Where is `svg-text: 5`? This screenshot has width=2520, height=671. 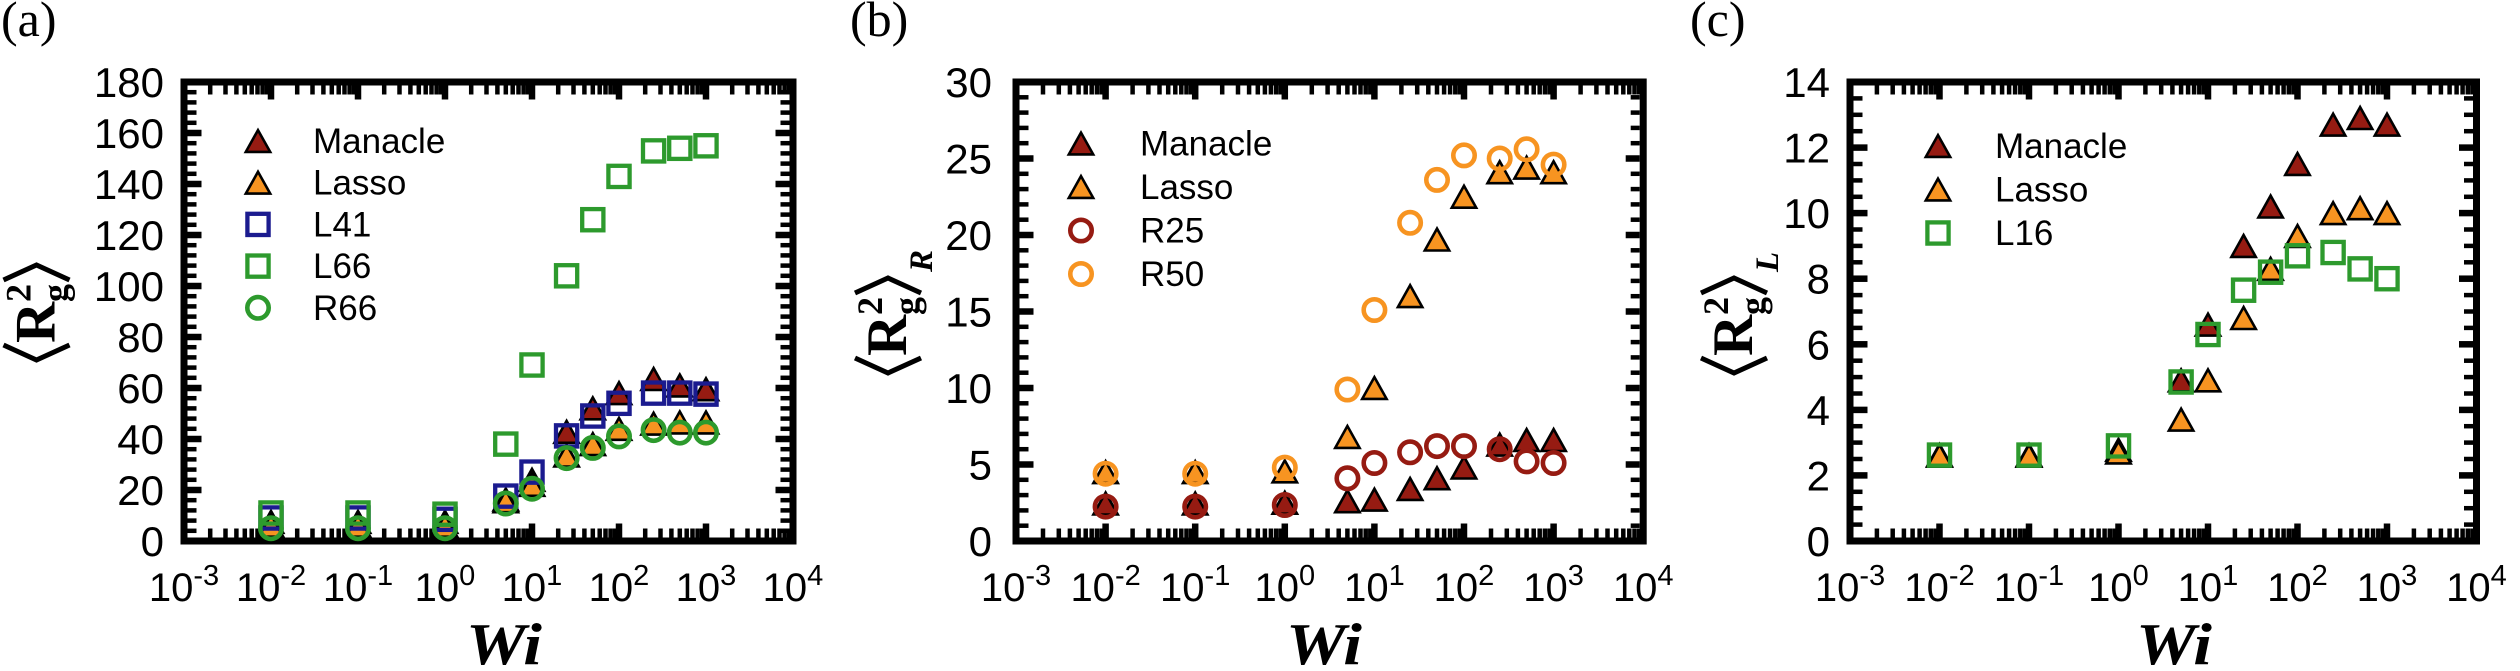 svg-text: 5 is located at coordinates (980, 465).